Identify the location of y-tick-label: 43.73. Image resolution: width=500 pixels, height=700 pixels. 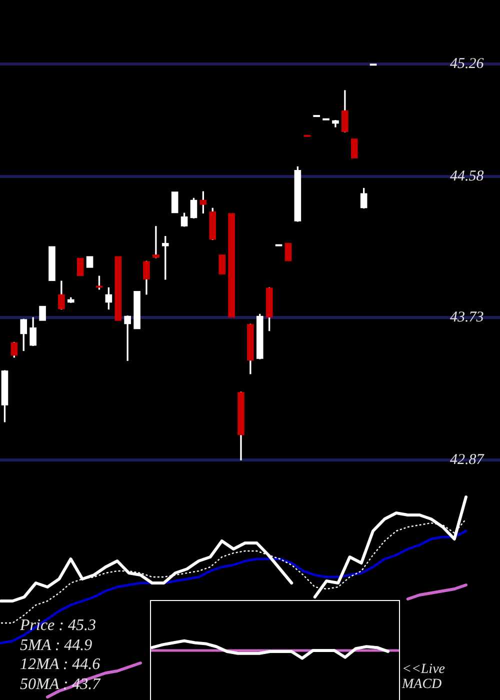
(467, 317).